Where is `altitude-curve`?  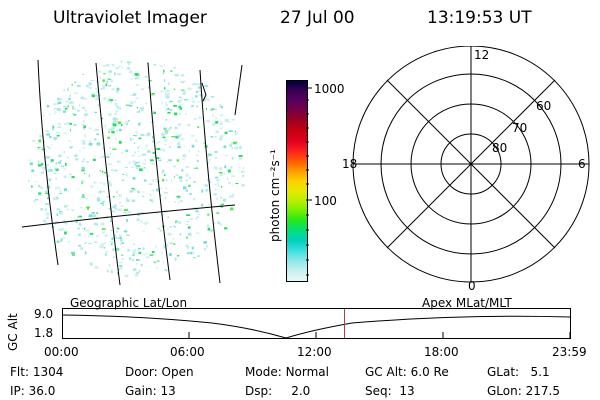 altitude-curve is located at coordinates (316, 326).